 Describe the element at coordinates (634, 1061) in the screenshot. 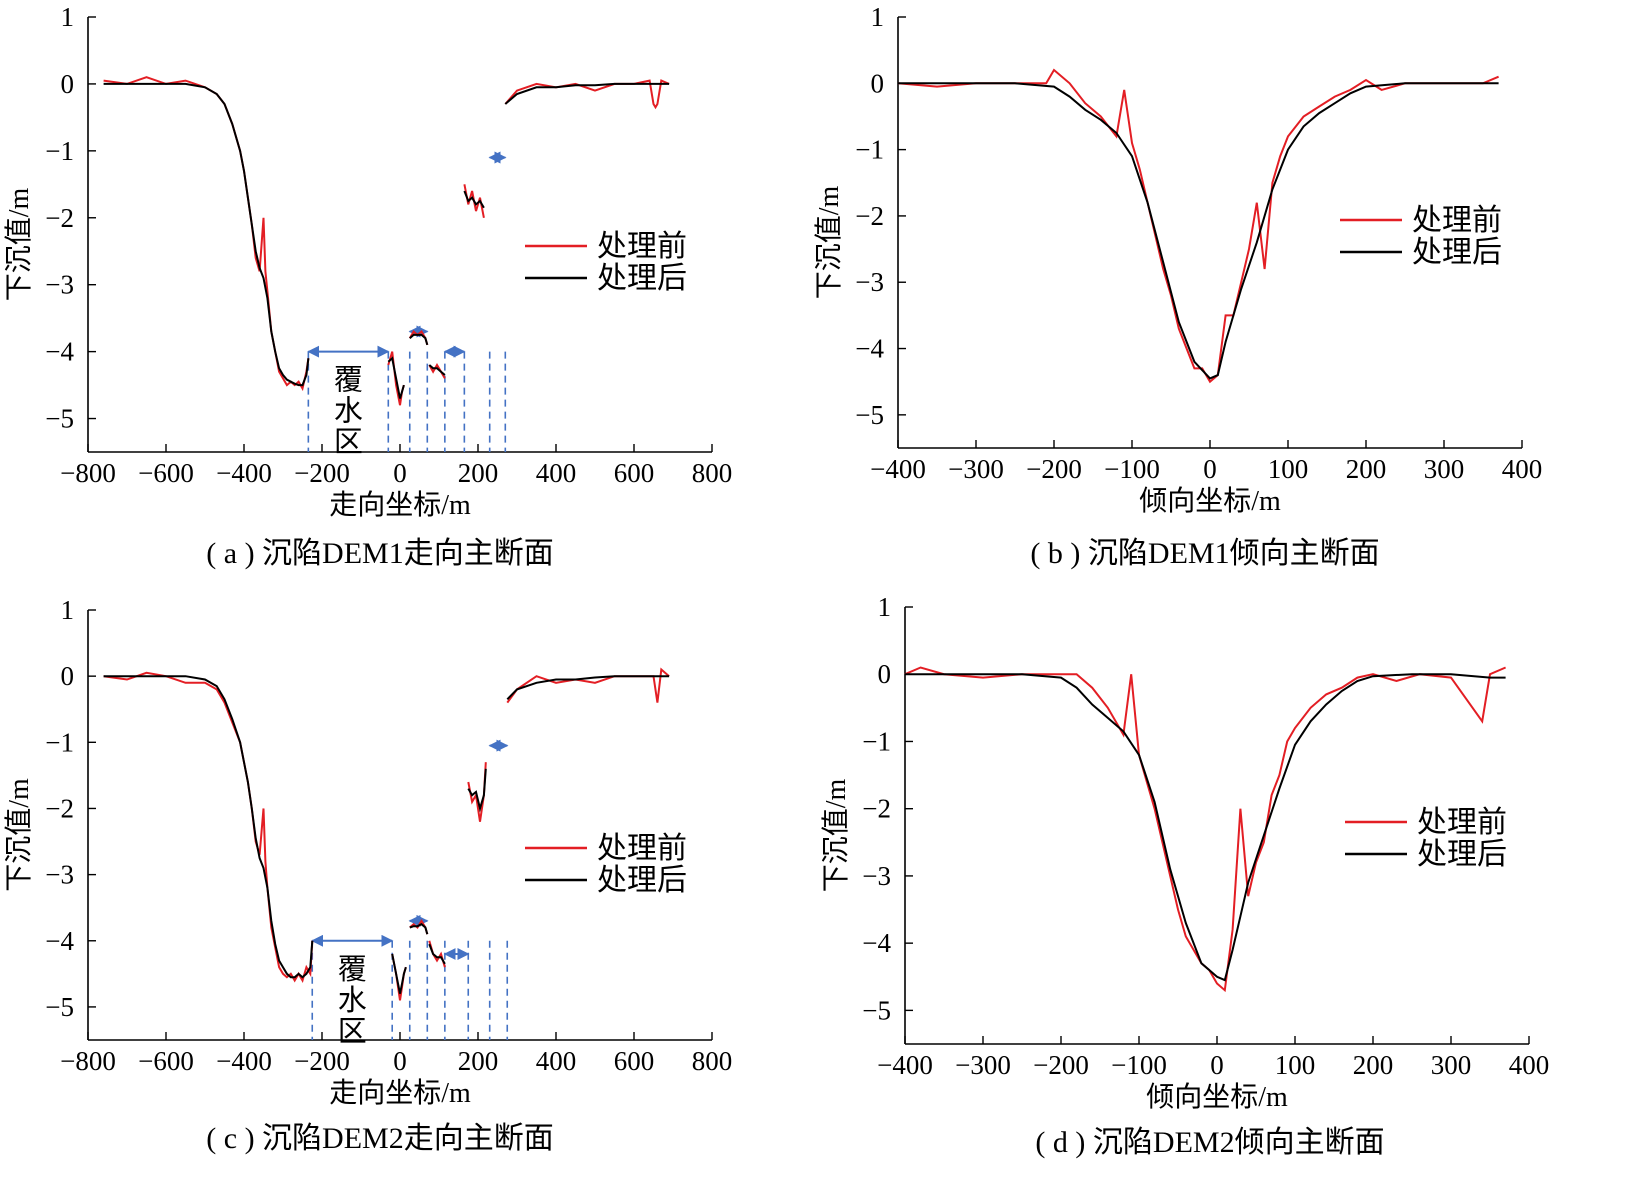

I see `x-tick-label: 600` at that location.